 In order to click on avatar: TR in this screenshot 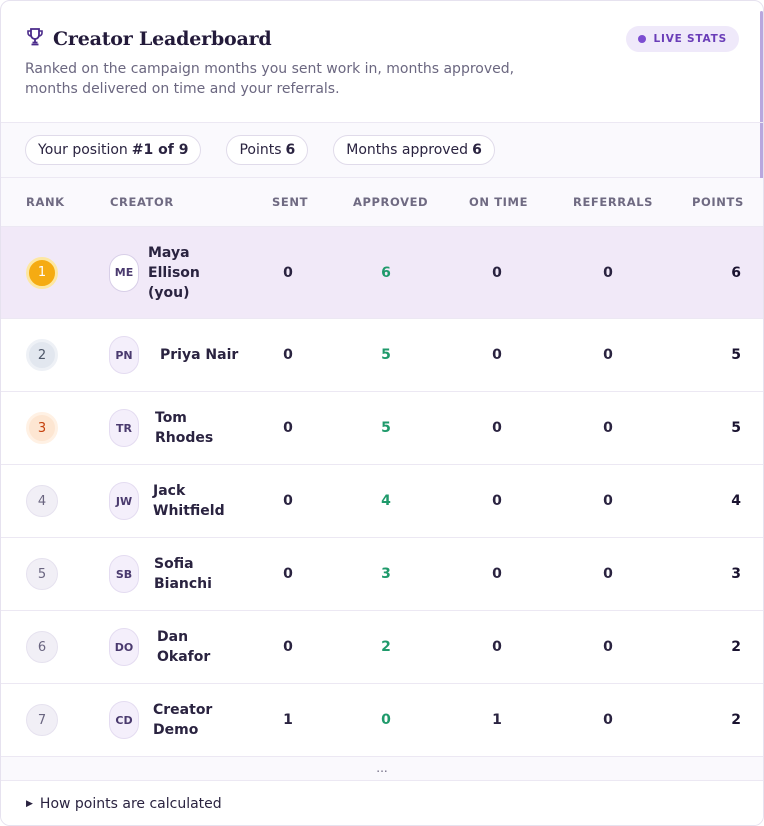, I will do `click(124, 428)`.